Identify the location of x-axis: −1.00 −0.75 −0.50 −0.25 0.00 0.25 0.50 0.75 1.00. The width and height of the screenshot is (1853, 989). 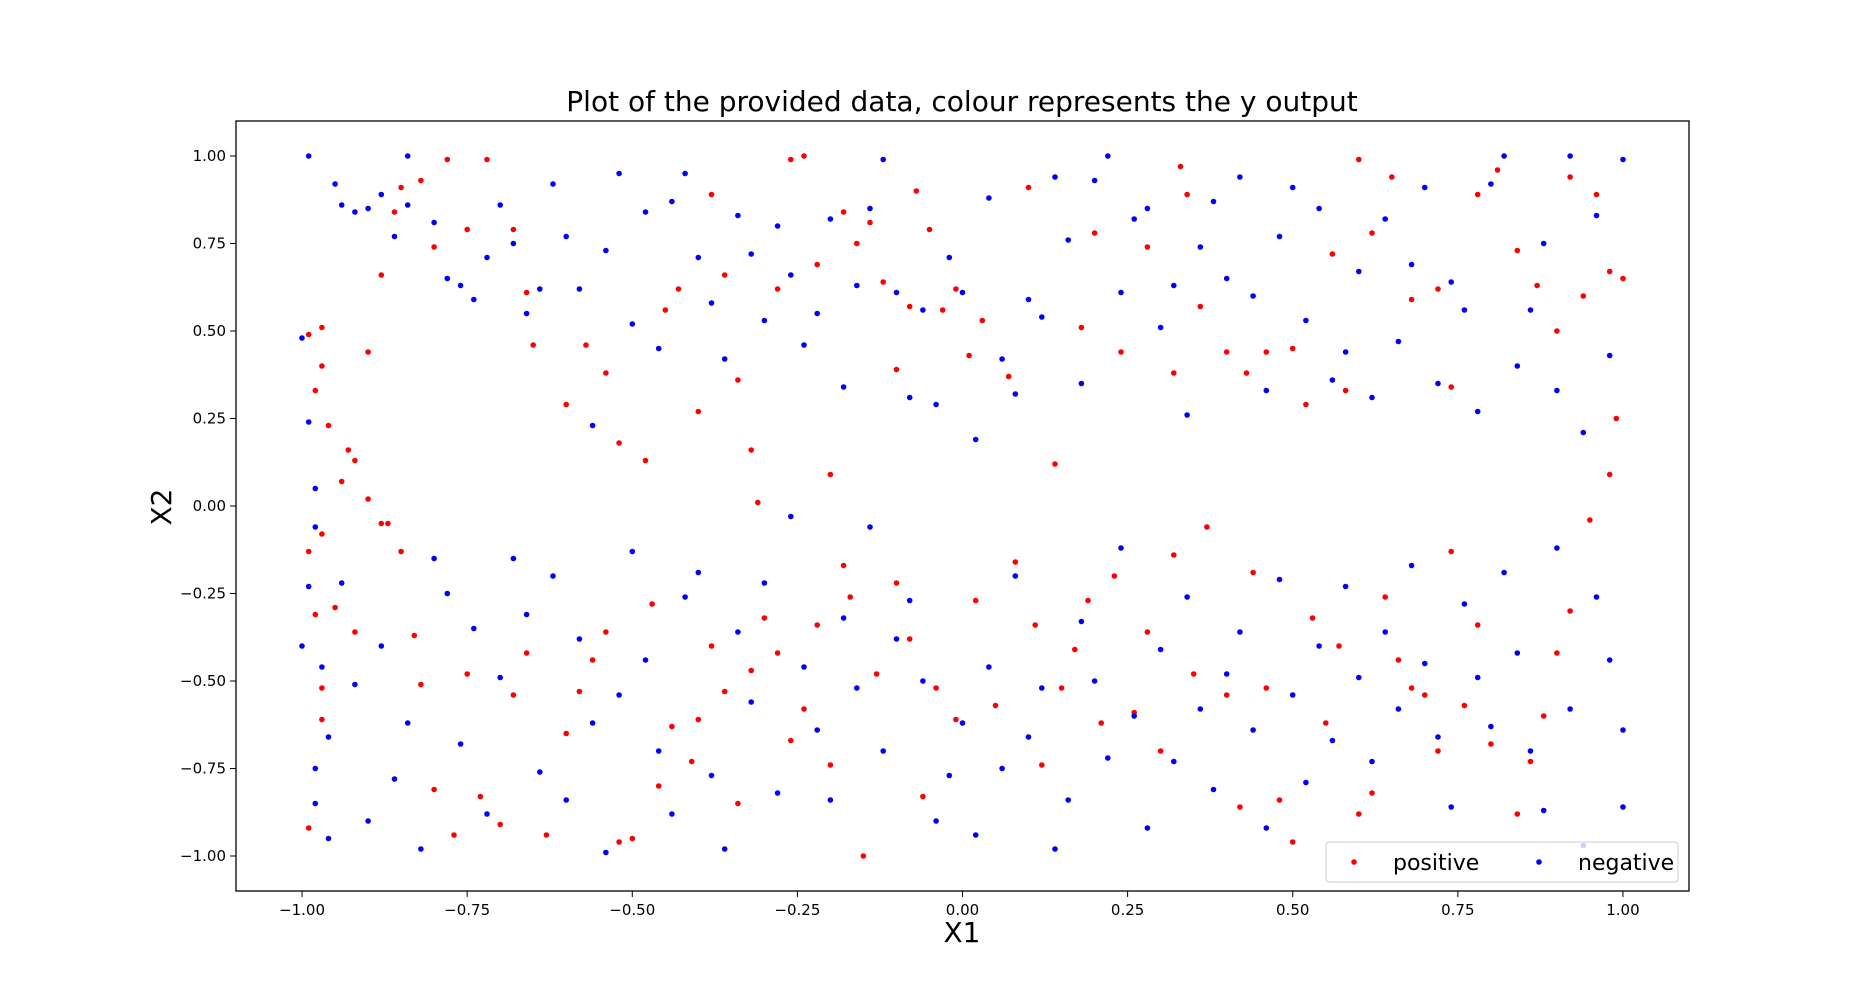
(959, 905).